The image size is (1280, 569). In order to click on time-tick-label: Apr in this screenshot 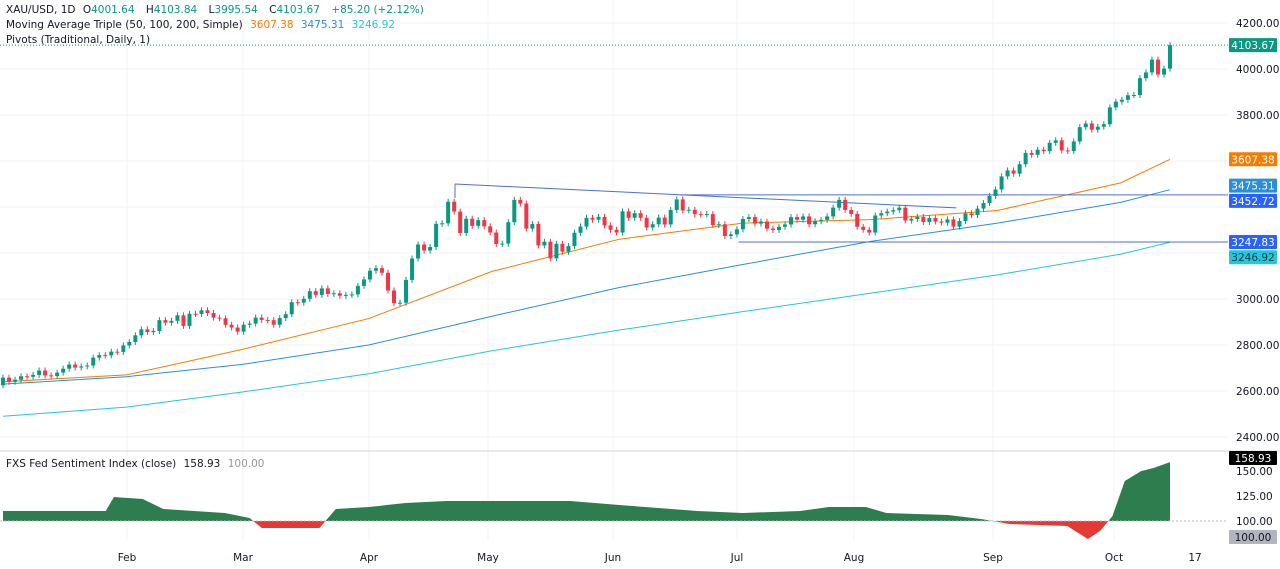, I will do `click(369, 558)`.